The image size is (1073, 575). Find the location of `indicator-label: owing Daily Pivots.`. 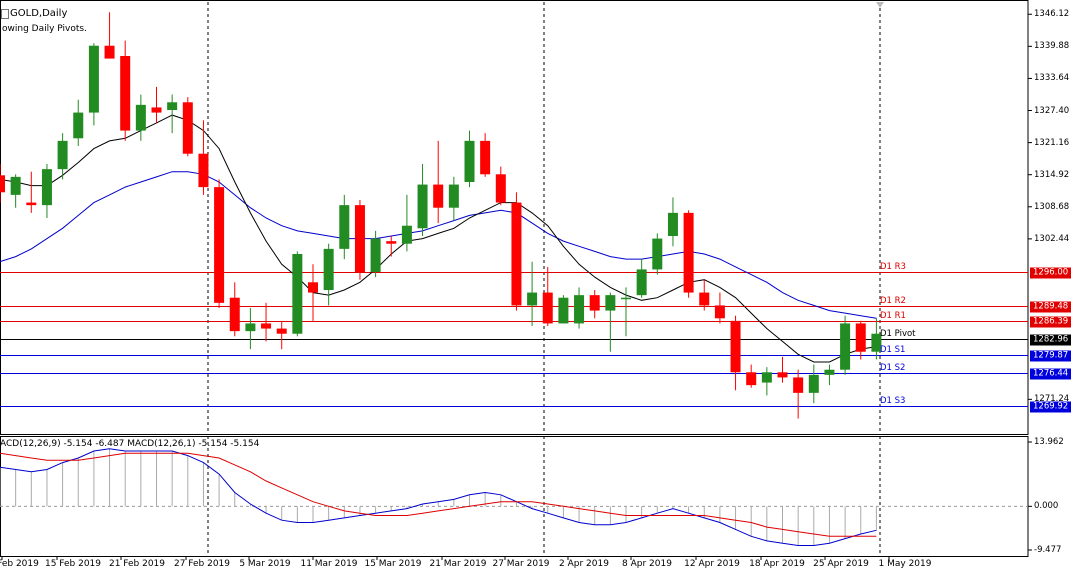

indicator-label: owing Daily Pivots. is located at coordinates (44, 29).